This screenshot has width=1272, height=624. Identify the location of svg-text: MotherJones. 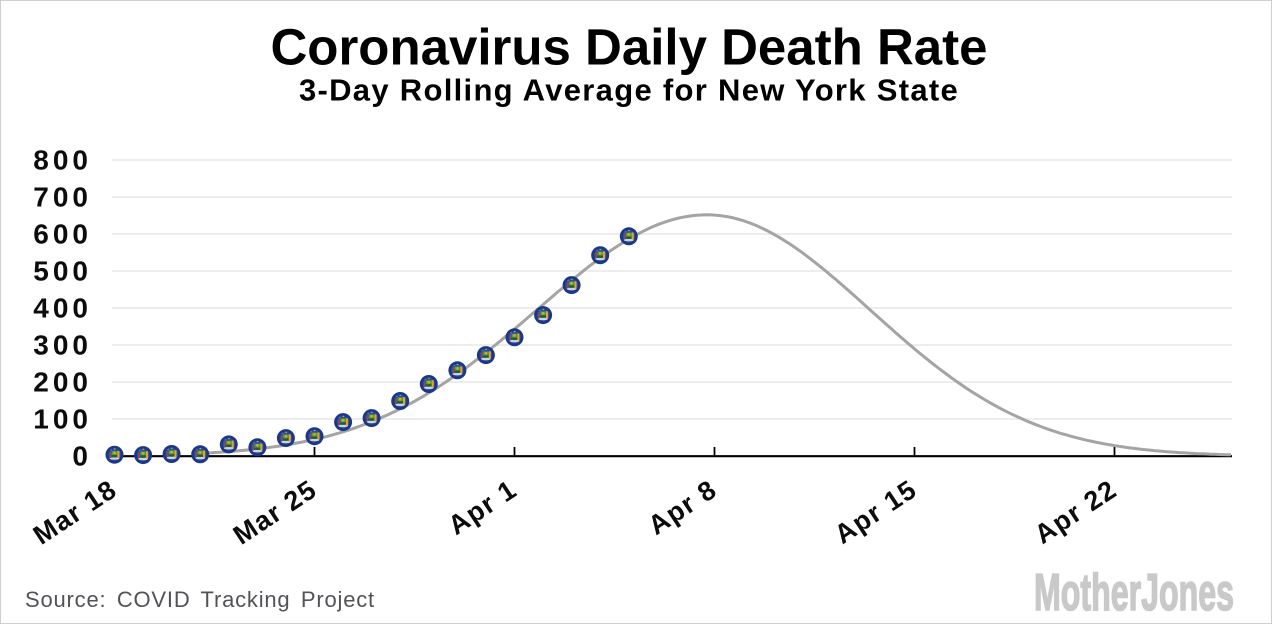
(1134, 593).